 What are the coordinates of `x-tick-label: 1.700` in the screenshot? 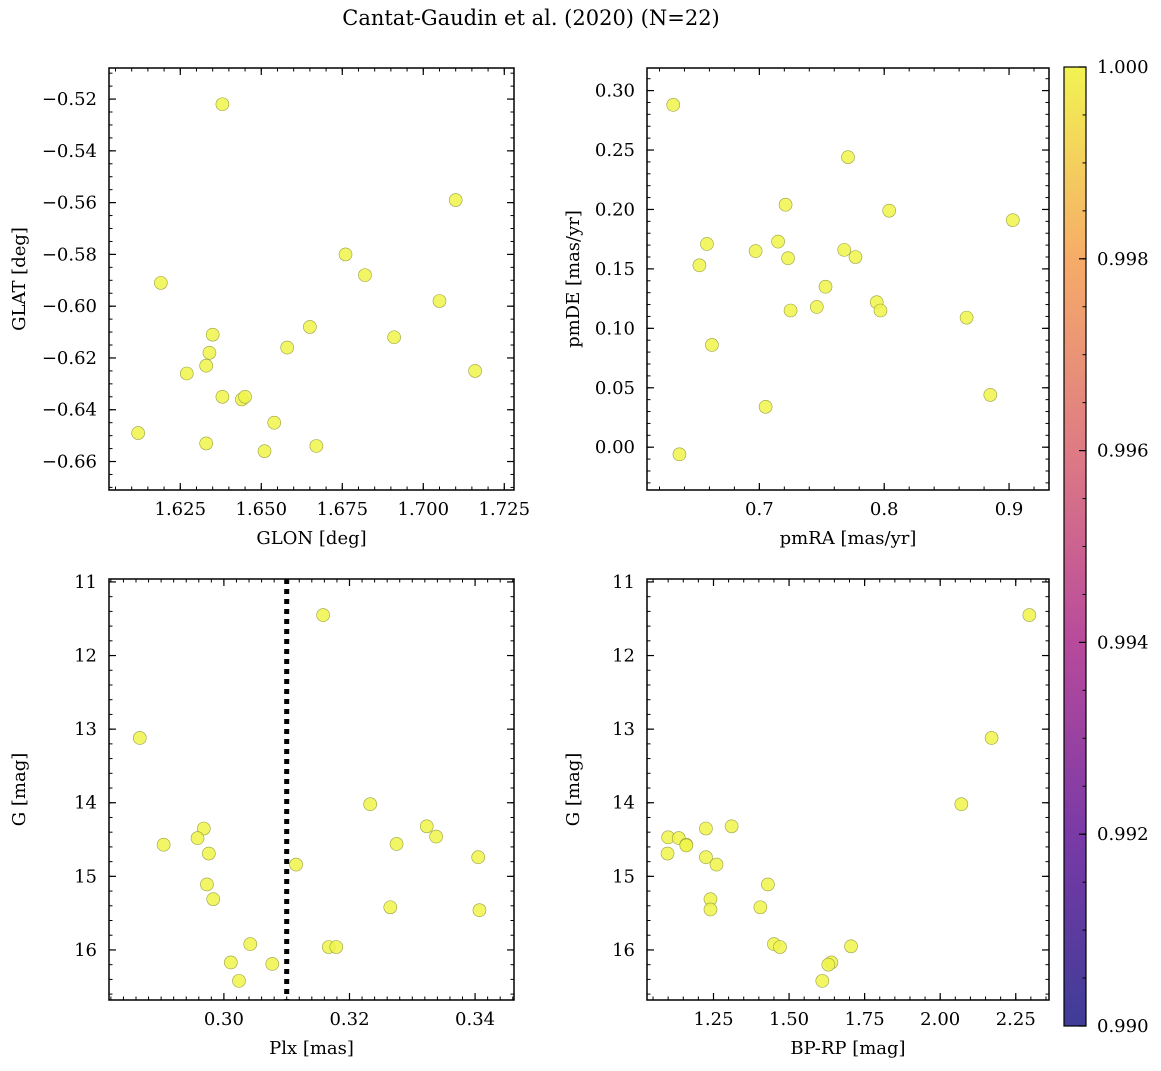 It's located at (424, 509).